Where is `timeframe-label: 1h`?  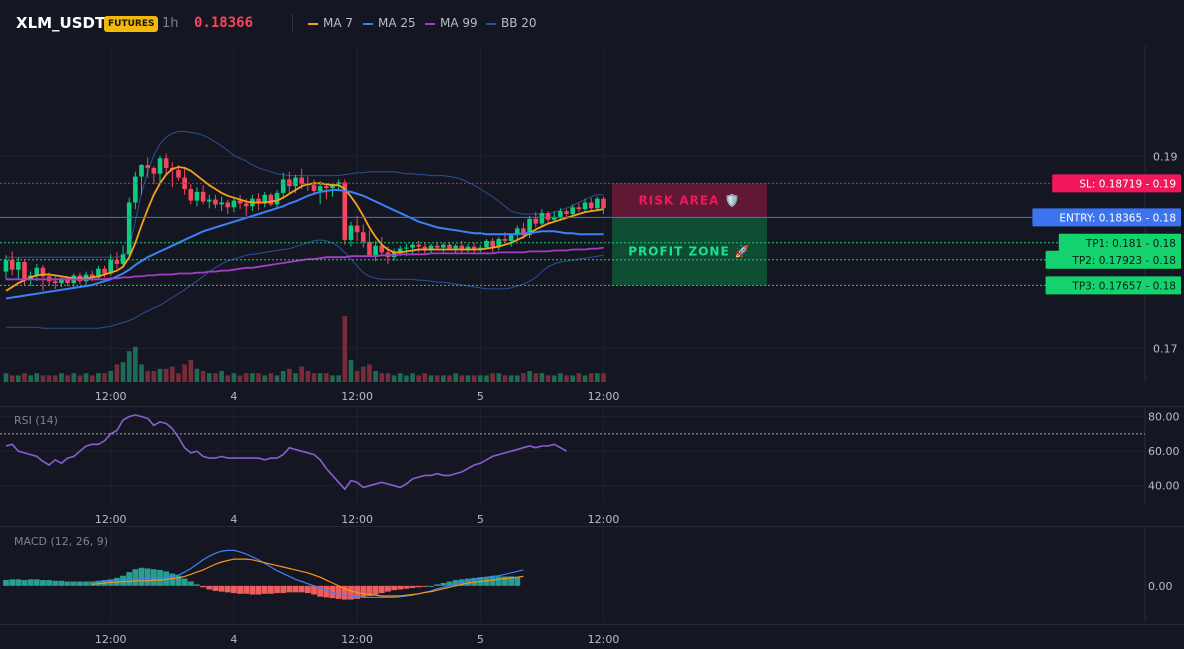
timeframe-label: 1h is located at coordinates (170, 23).